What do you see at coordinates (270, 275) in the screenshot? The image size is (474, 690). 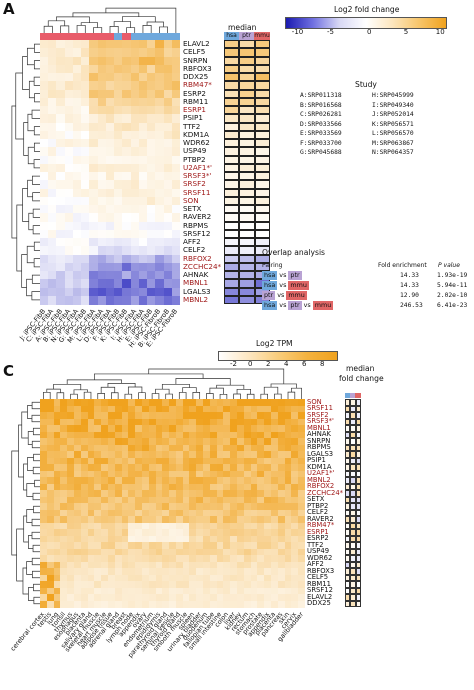 I see `species-tag: hsa` at bounding box center [270, 275].